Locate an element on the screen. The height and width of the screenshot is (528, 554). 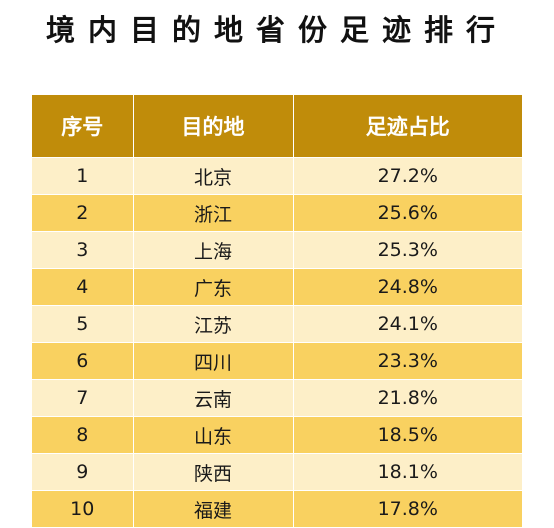
destination-cell: 四川 is located at coordinates (212, 361).